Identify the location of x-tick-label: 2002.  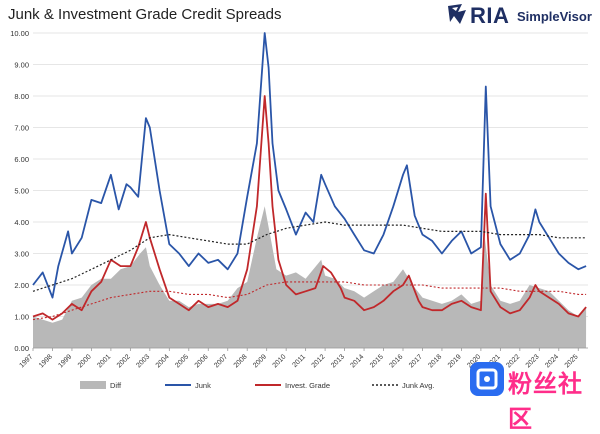
(124, 361).